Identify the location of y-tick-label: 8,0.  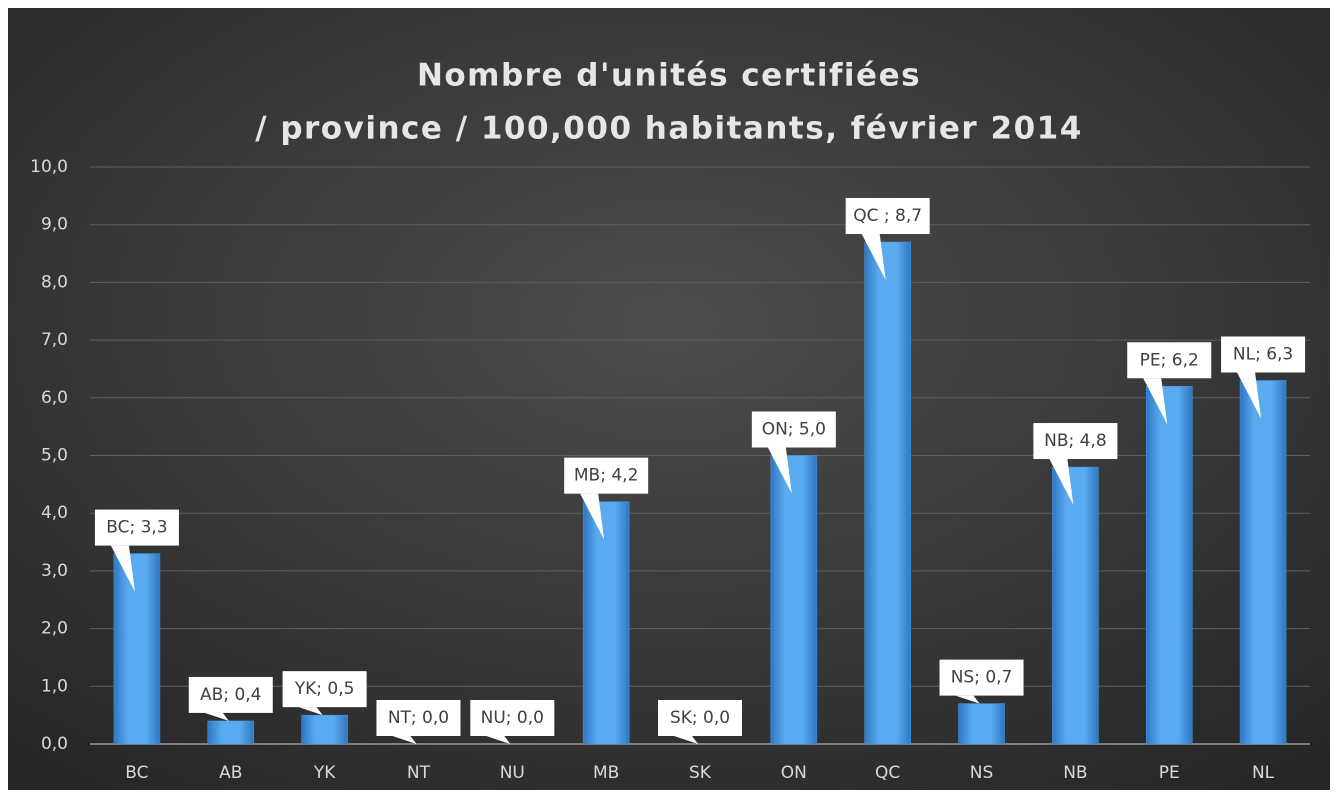
(54, 282).